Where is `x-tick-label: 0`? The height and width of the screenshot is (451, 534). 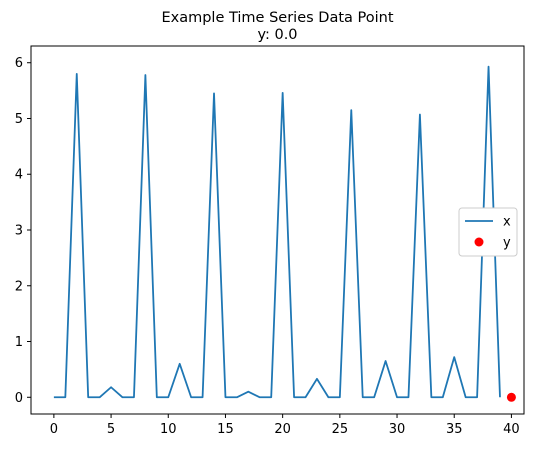 x-tick-label: 0 is located at coordinates (54, 429).